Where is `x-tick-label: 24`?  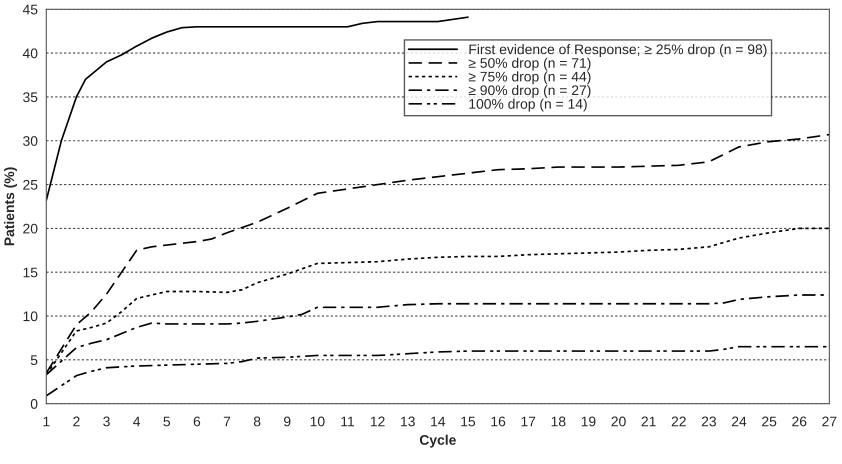
x-tick-label: 24 is located at coordinates (739, 421).